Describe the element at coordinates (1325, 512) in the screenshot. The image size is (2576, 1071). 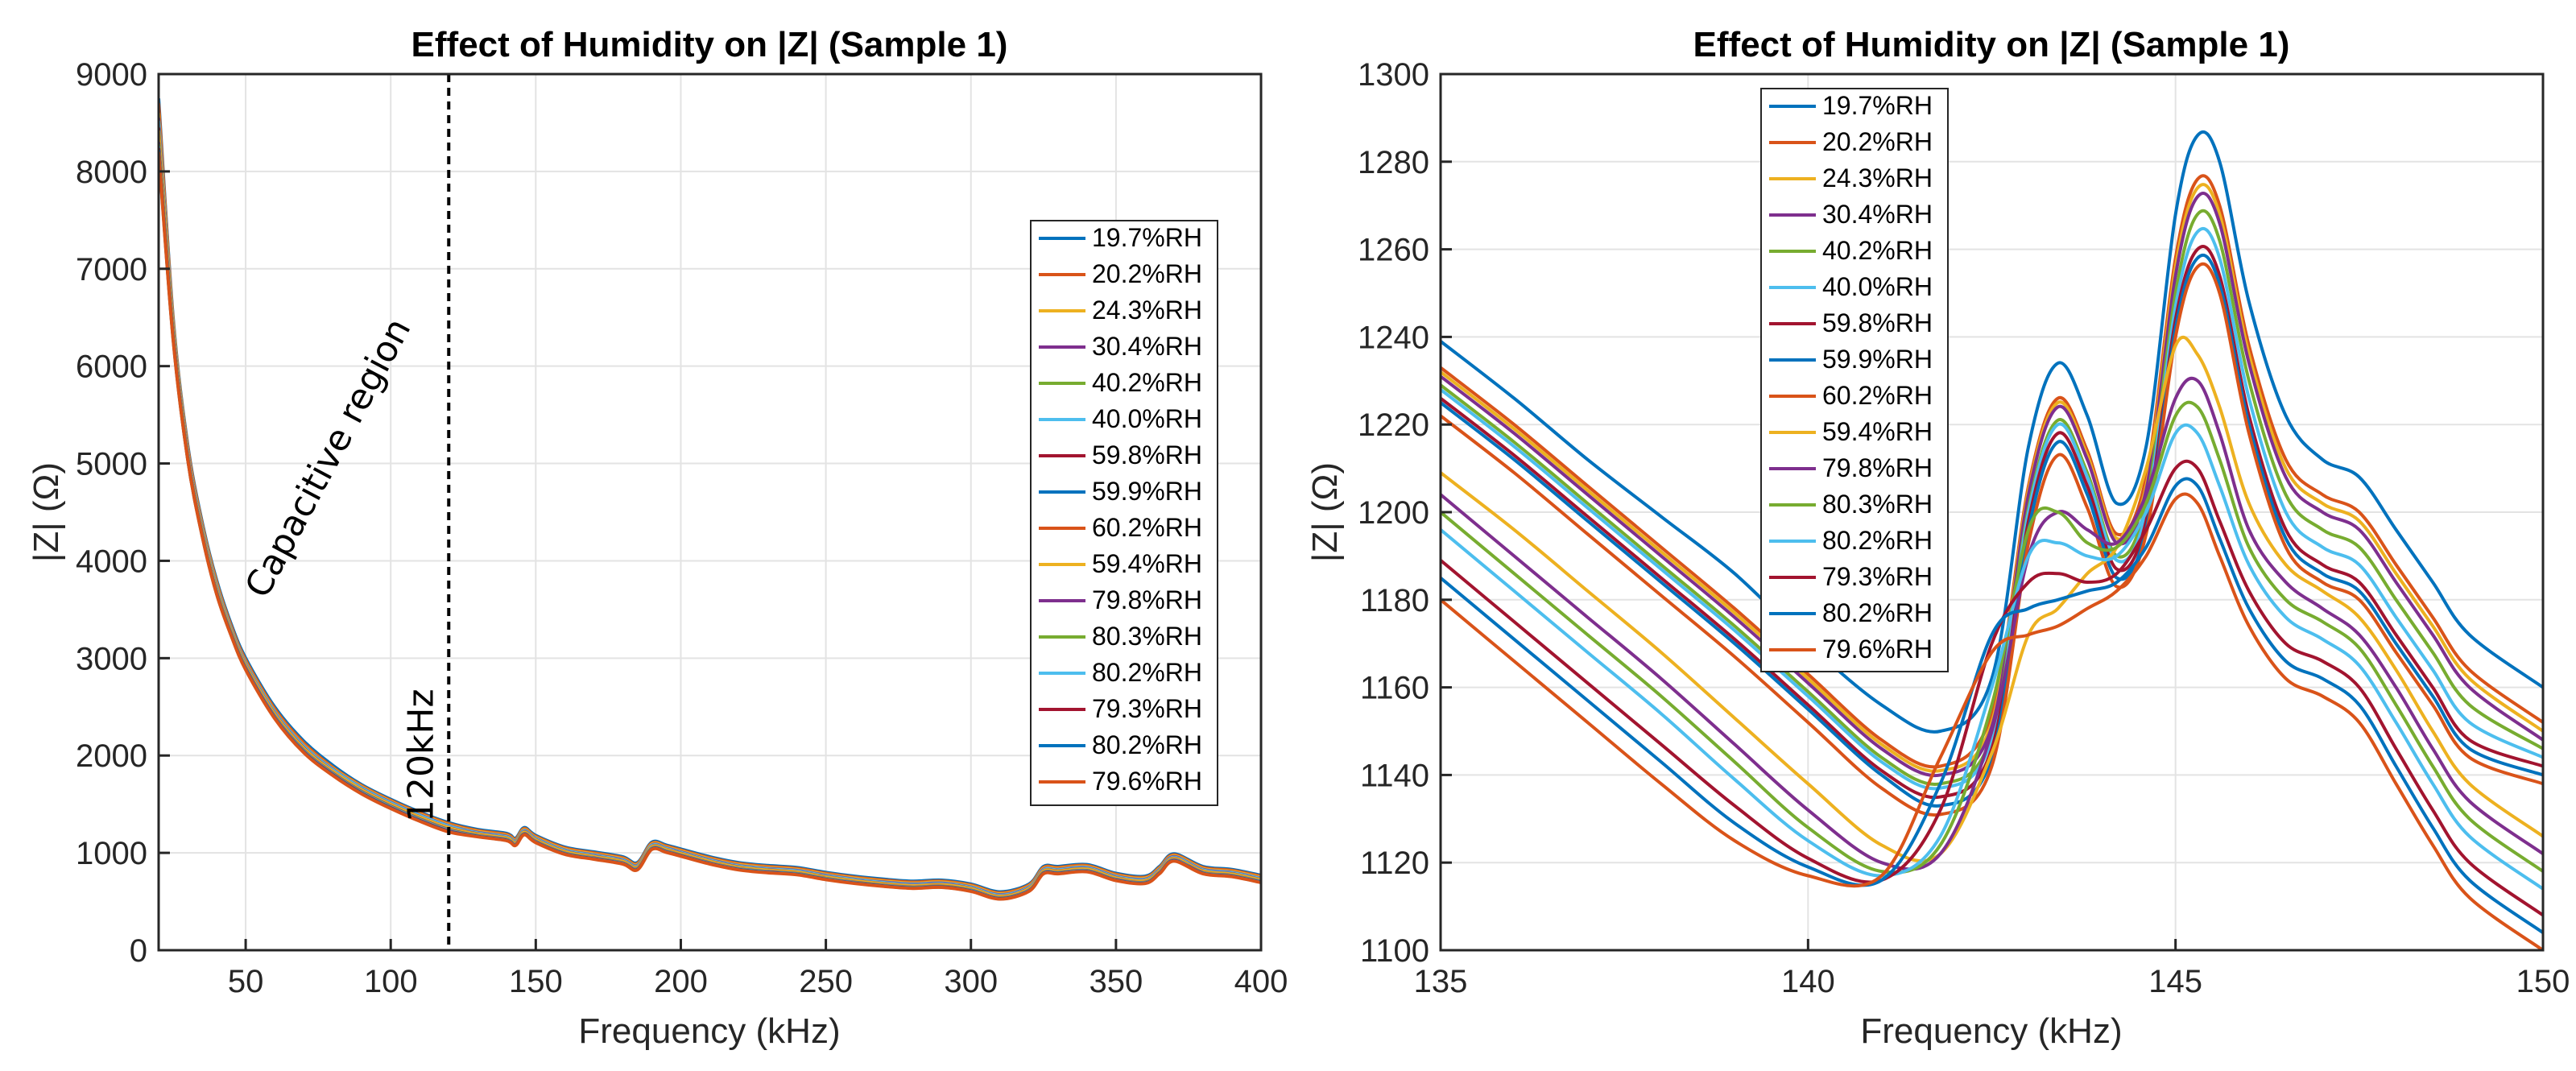
I see `right-y-axis-label: |Z| (Ω)` at that location.